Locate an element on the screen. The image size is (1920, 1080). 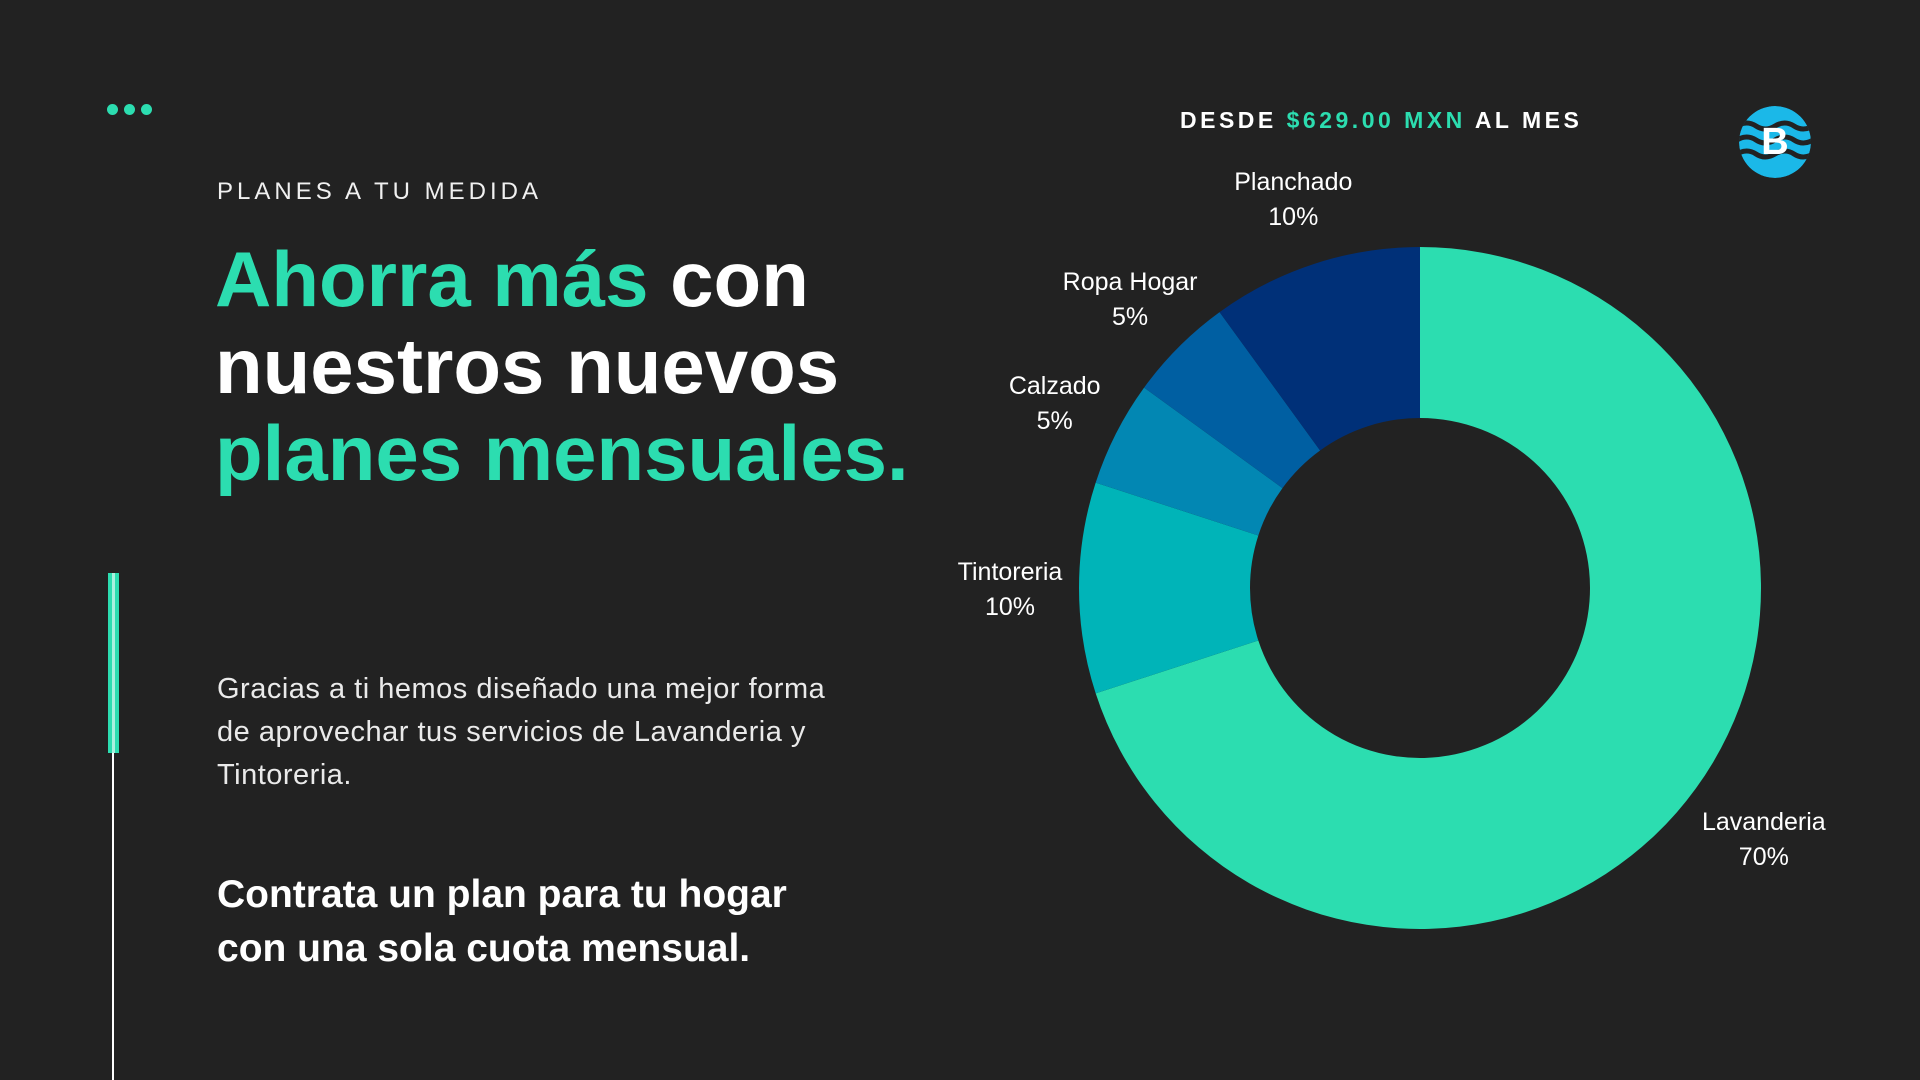
slice-label-name: Calzado is located at coordinates (1055, 386).